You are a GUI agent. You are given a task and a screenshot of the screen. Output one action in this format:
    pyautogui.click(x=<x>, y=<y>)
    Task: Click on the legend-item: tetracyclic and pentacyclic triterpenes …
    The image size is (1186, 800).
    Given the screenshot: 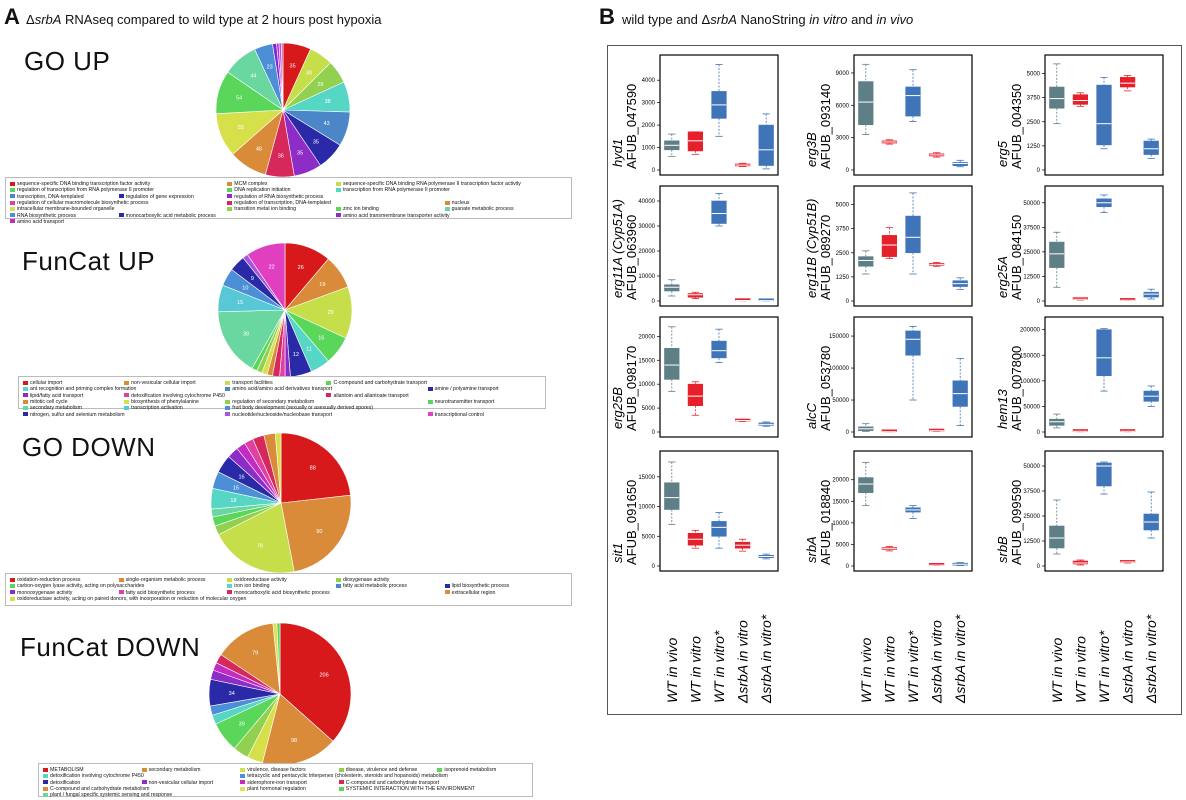 What is the action you would take?
    pyautogui.click(x=344, y=776)
    